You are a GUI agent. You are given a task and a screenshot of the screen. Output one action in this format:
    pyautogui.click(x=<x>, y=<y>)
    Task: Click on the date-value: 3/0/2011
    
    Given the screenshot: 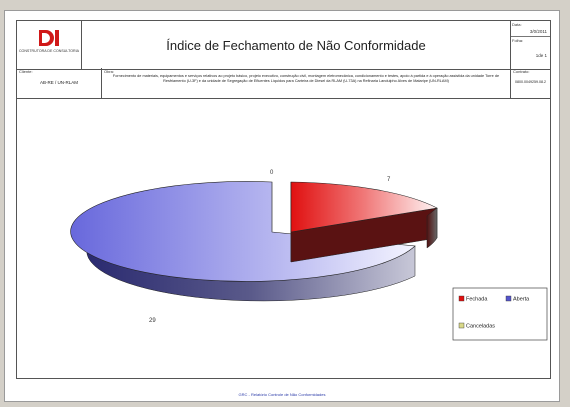 What is the action you would take?
    pyautogui.click(x=538, y=31)
    